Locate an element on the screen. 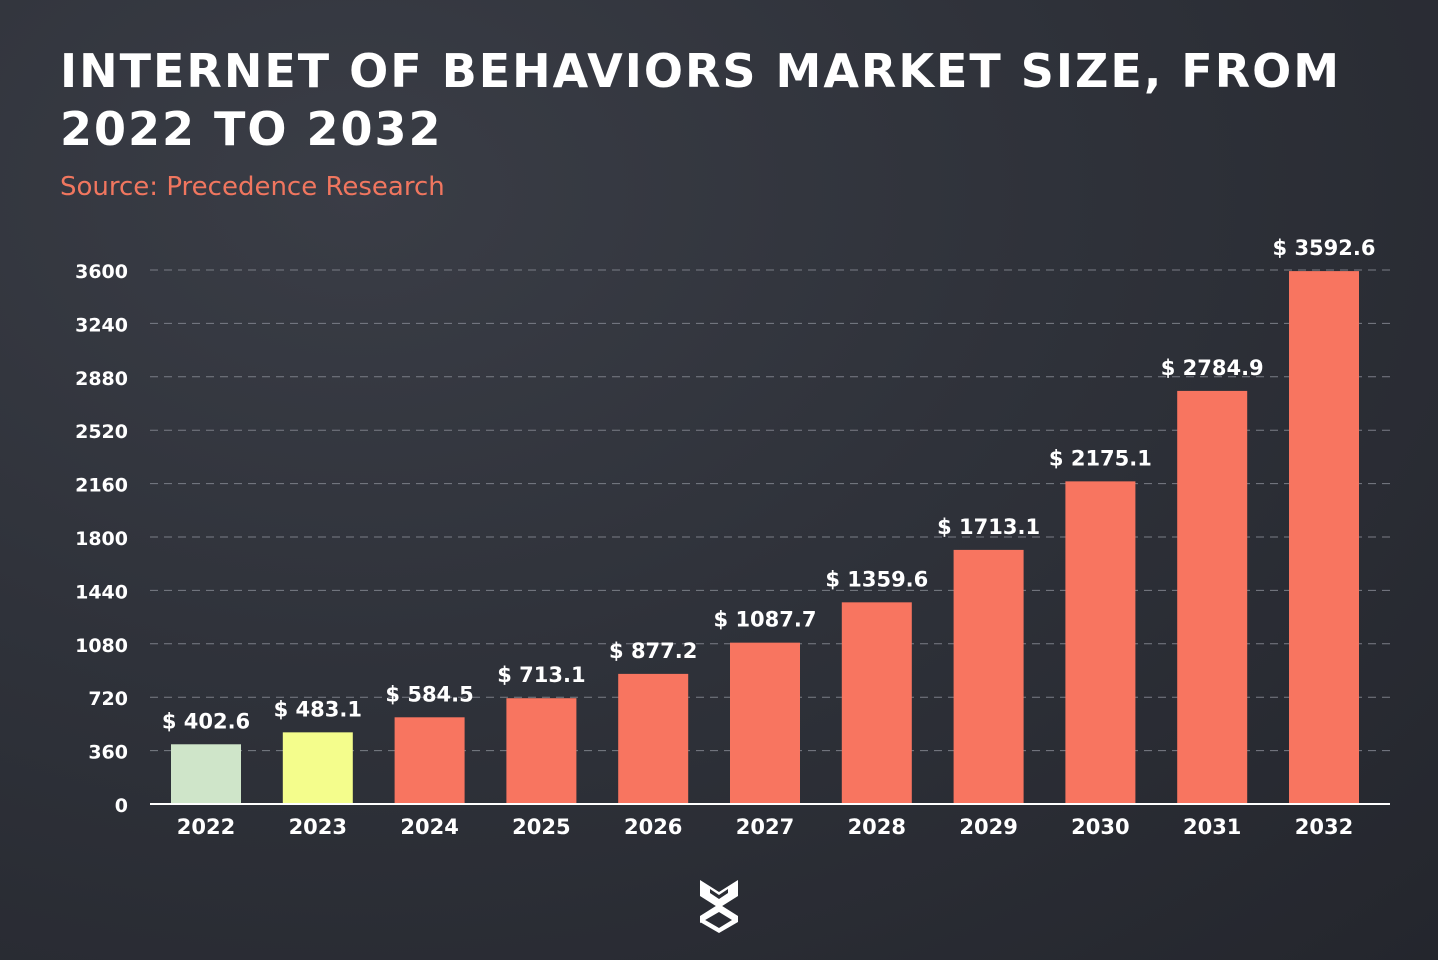 This screenshot has width=1438, height=960. bar-2025 is located at coordinates (541, 751).